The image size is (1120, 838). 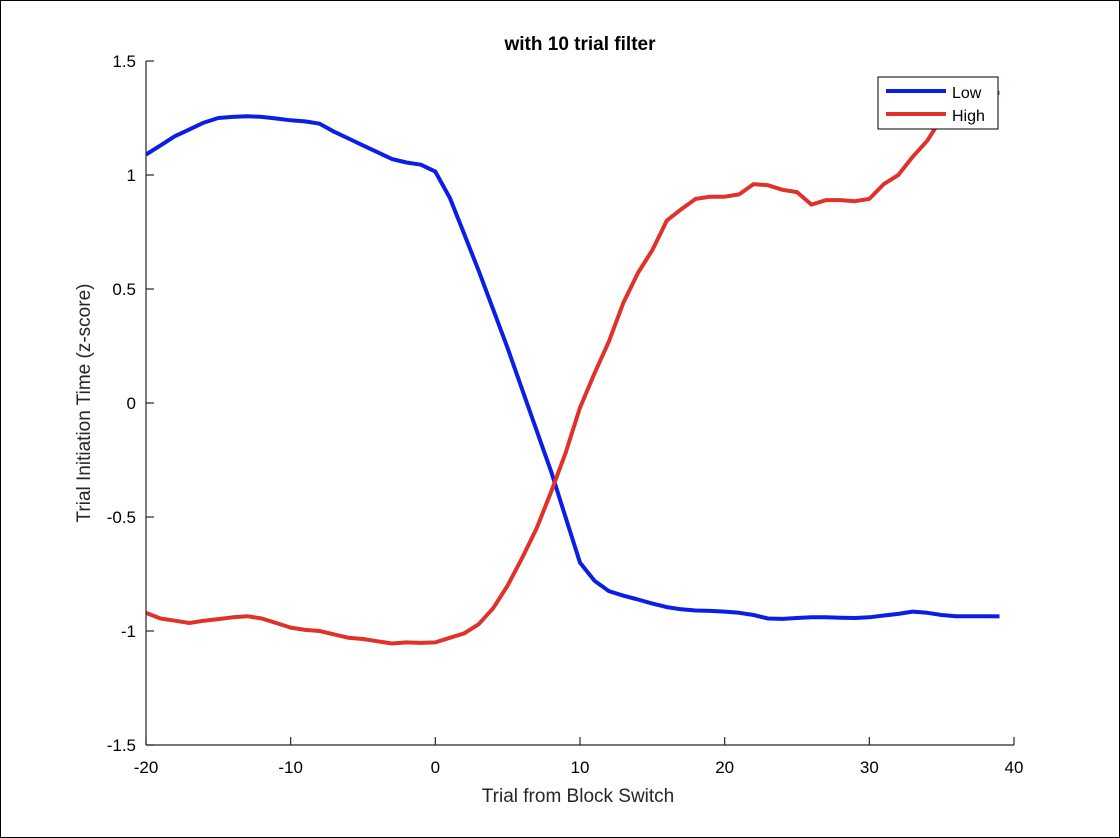 What do you see at coordinates (580, 767) in the screenshot?
I see `x-tick-label: 10` at bounding box center [580, 767].